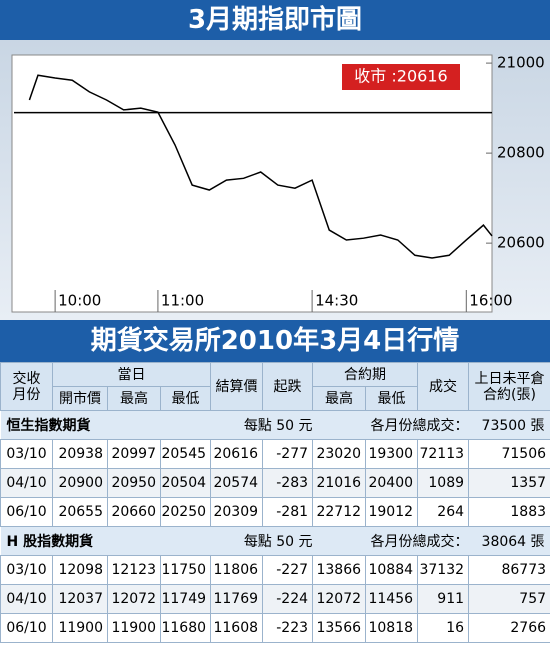 The image size is (550, 647). What do you see at coordinates (339, 454) in the screenshot?
I see `table-cell: 23020` at bounding box center [339, 454].